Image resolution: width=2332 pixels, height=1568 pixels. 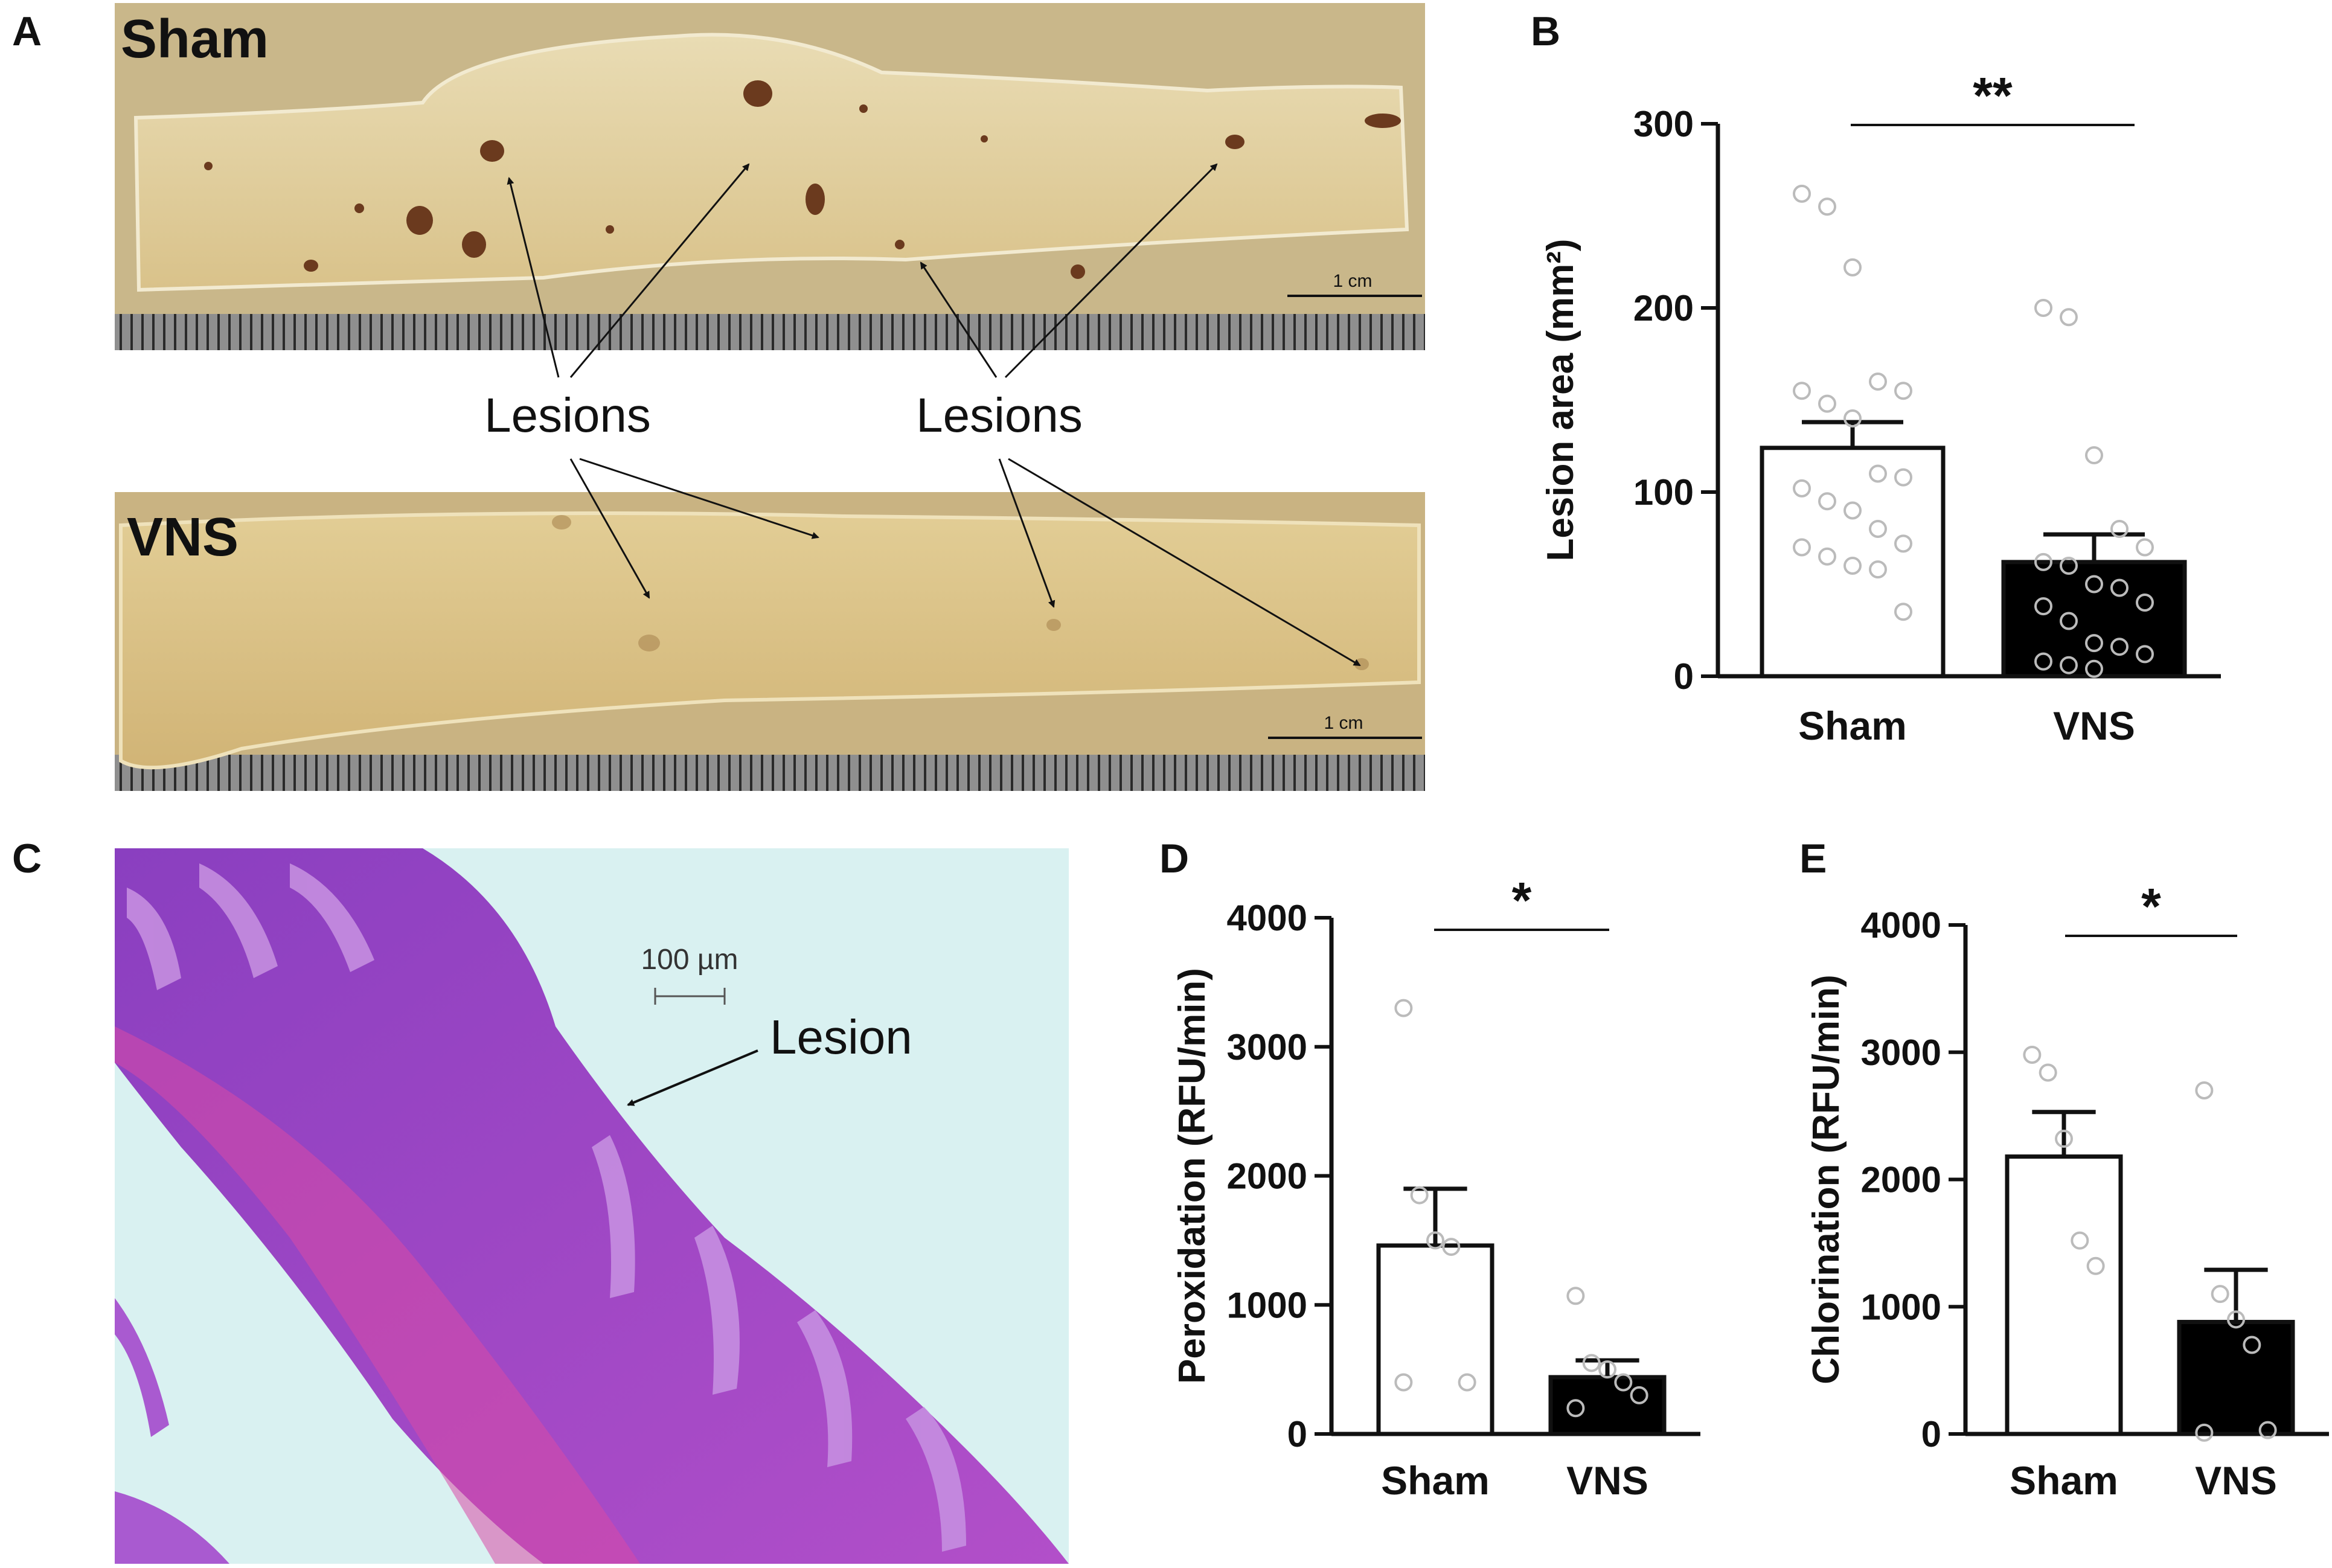 What do you see at coordinates (692, 1077) in the screenshot?
I see `lesion-arrow-c` at bounding box center [692, 1077].